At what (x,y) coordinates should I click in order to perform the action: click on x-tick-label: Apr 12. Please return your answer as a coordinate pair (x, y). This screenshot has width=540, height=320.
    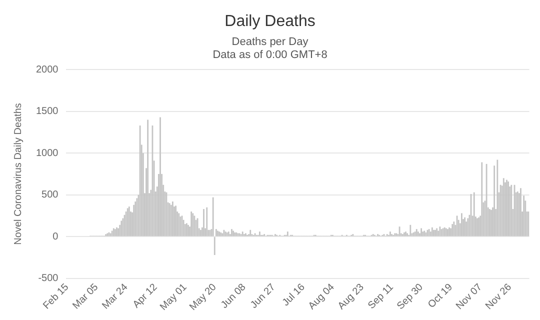
    Looking at the image, I should click on (145, 296).